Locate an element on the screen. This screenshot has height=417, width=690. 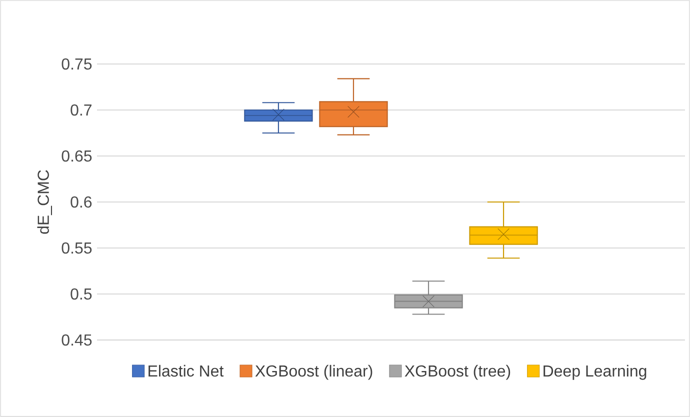
y-tick-label: 0.6 is located at coordinates (81, 202).